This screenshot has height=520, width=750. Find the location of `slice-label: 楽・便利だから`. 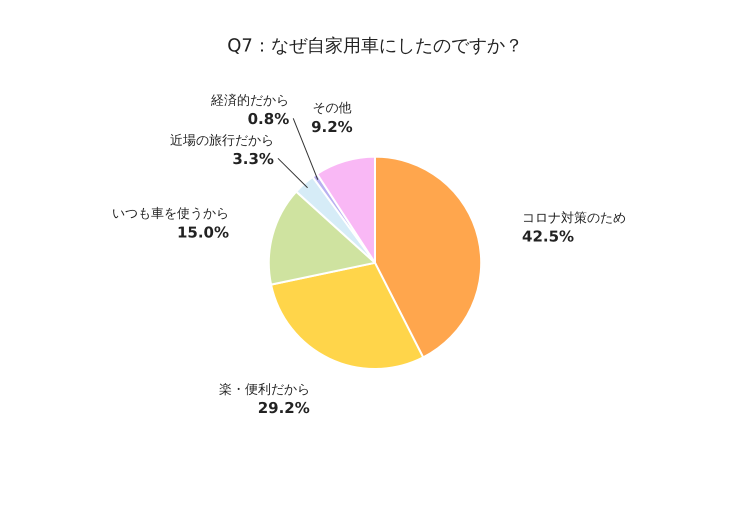

slice-label: 楽・便利だから is located at coordinates (264, 390).